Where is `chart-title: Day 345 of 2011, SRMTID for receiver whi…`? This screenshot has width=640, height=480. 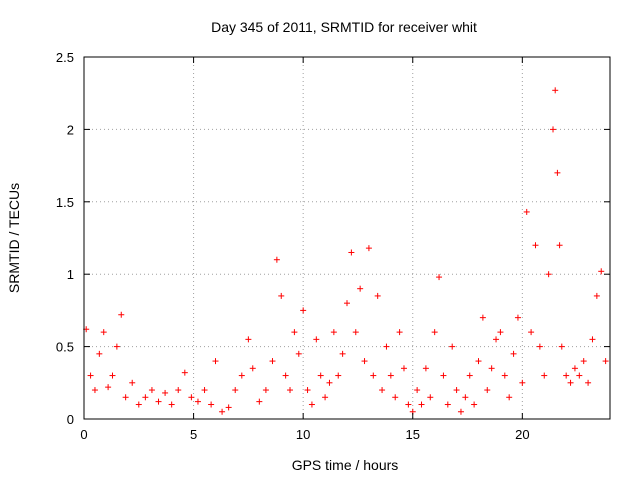
chart-title: Day 345 of 2011, SRMTID for receiver whi… is located at coordinates (344, 27).